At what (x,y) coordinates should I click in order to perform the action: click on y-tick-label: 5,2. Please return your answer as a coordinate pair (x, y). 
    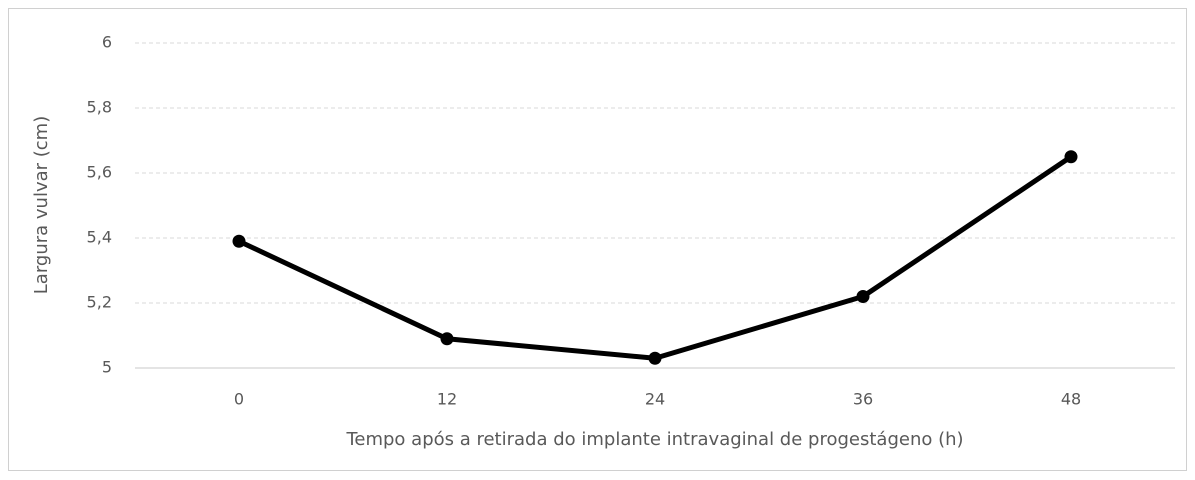
    Looking at the image, I should click on (99, 302).